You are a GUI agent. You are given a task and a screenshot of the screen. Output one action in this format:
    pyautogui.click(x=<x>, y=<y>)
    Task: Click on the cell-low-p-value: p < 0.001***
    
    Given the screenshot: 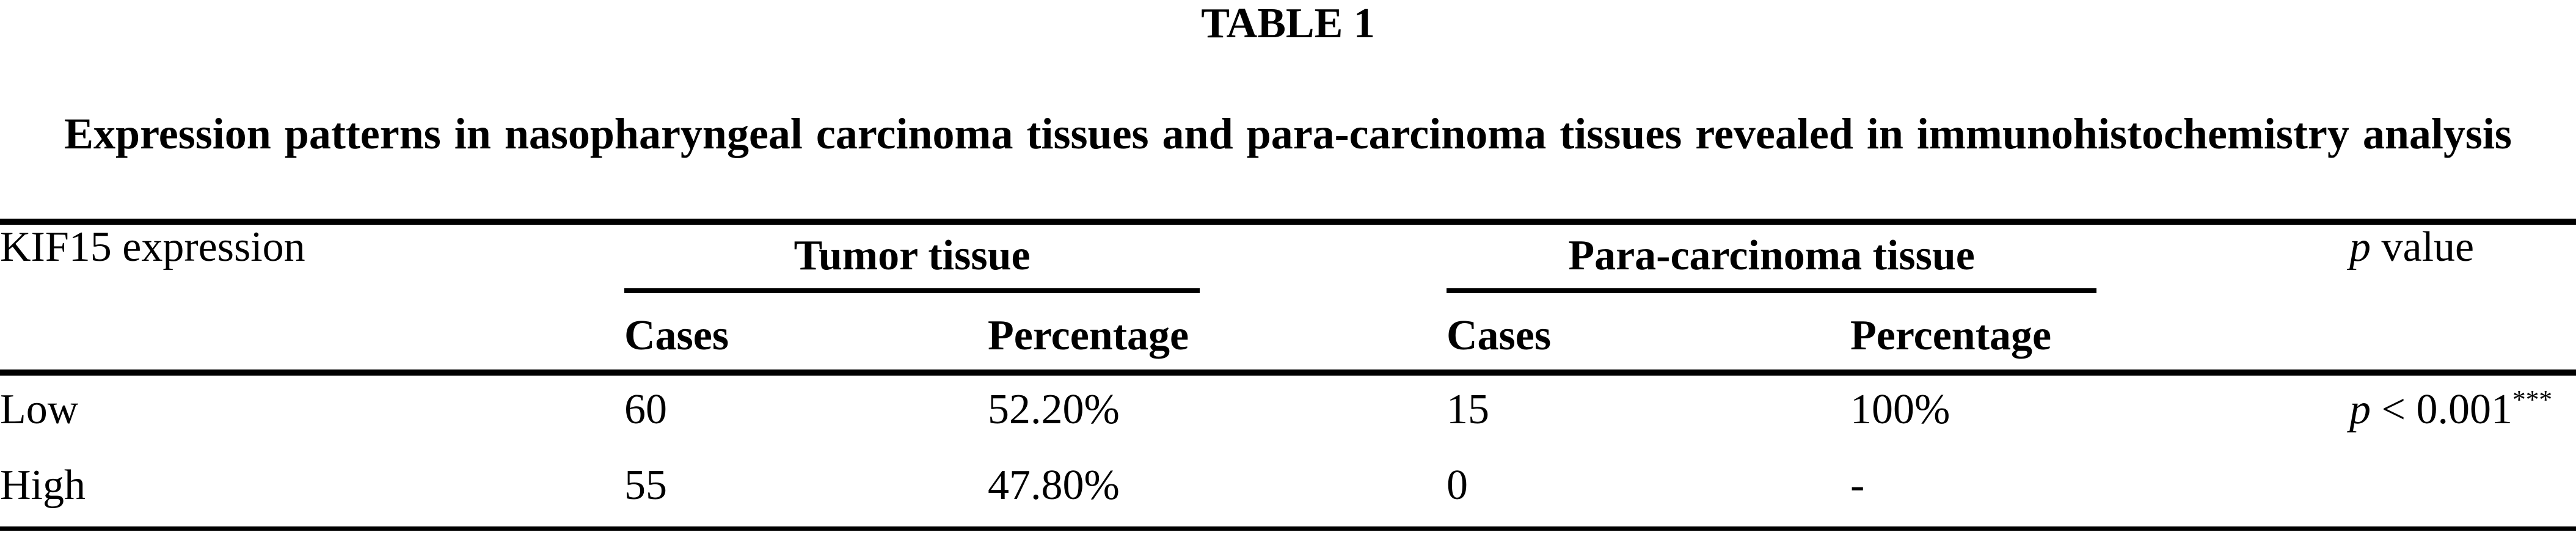 What is the action you would take?
    pyautogui.click(x=2462, y=409)
    